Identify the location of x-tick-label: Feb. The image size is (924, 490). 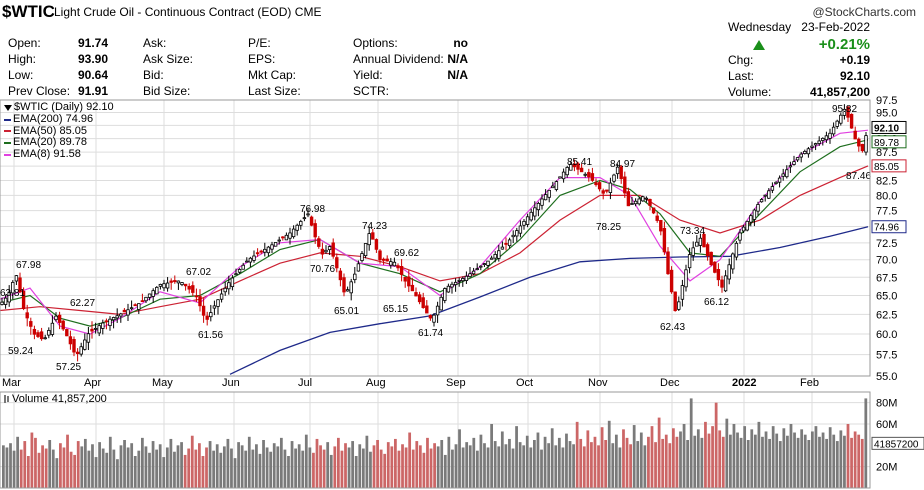
(809, 383).